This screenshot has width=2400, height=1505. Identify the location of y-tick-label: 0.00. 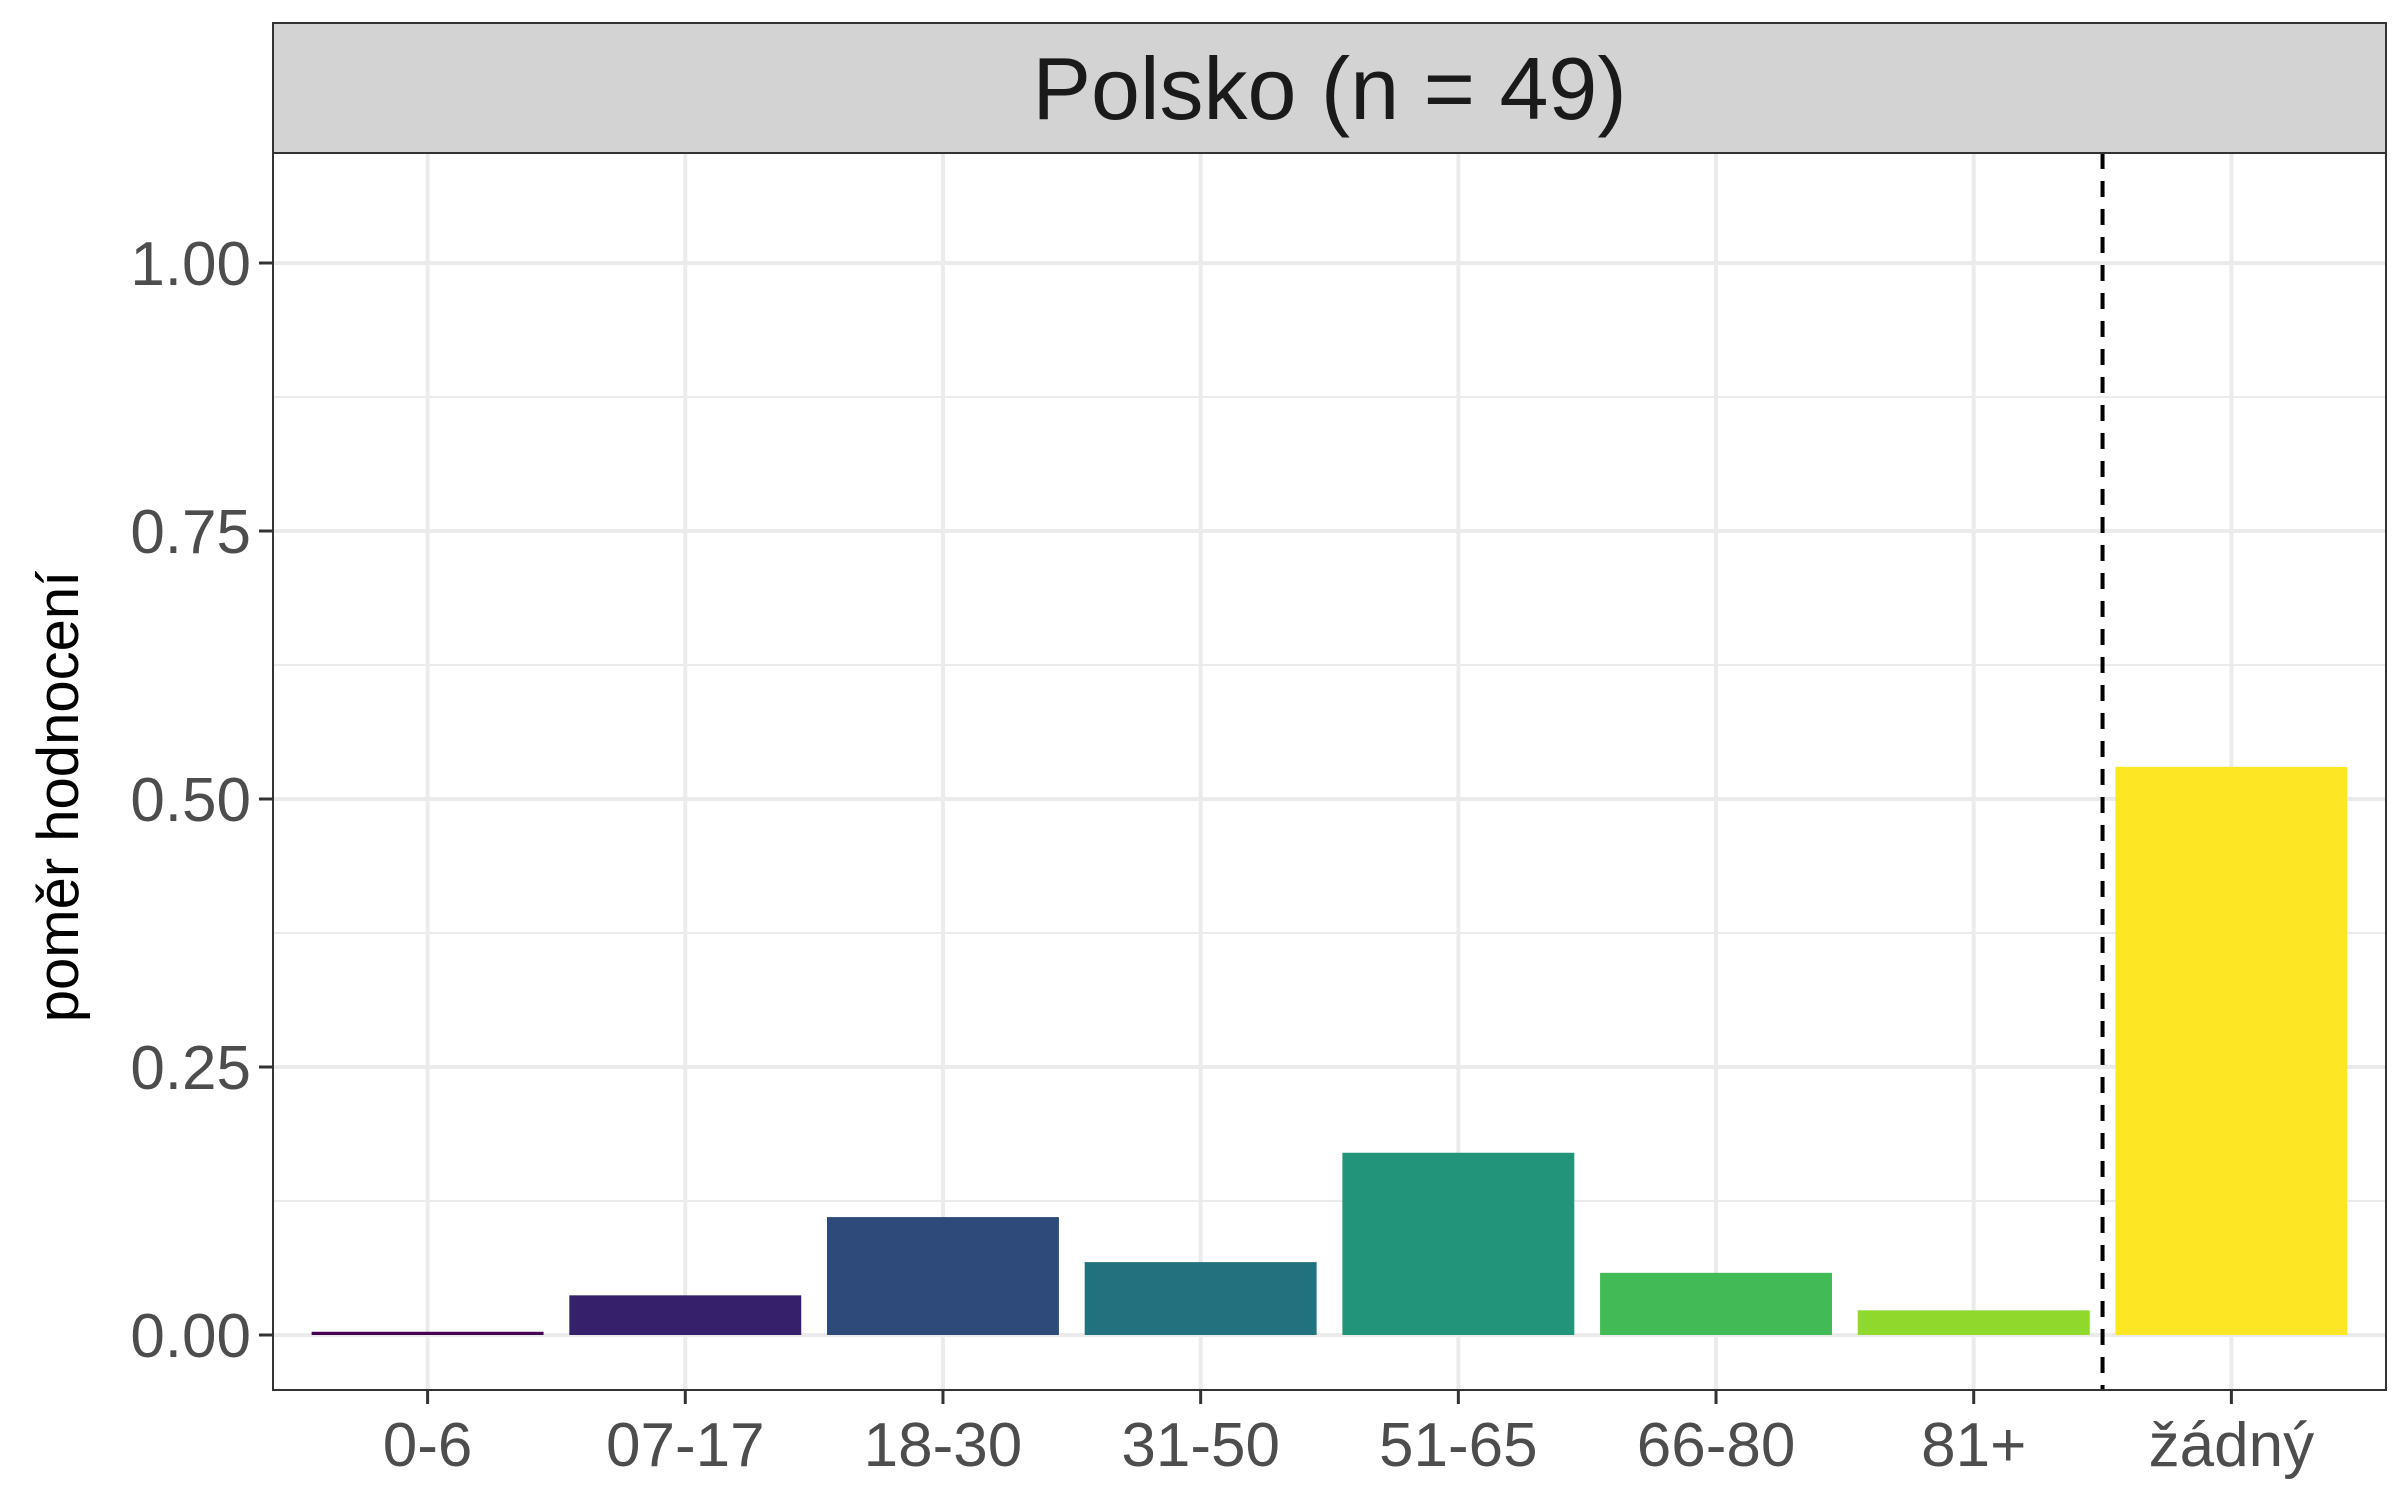
(190, 1336).